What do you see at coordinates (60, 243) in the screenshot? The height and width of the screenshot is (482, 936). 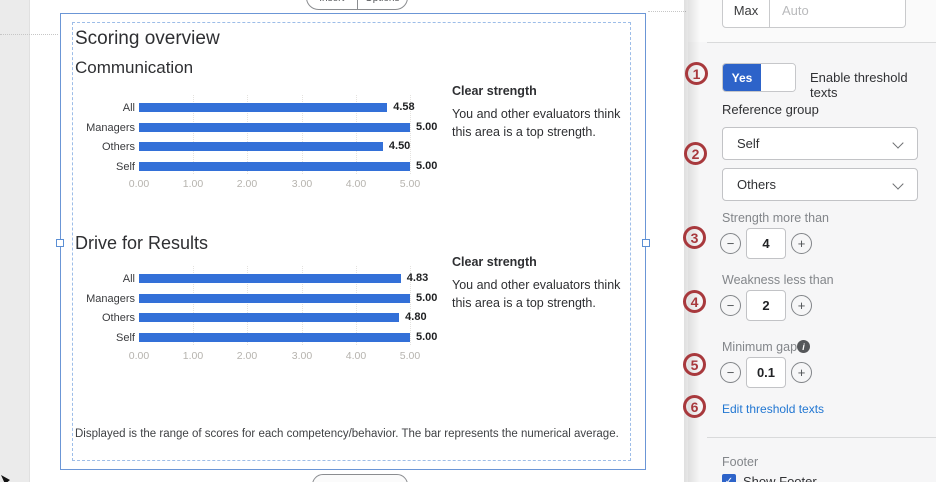 I see `resize-handle-left` at bounding box center [60, 243].